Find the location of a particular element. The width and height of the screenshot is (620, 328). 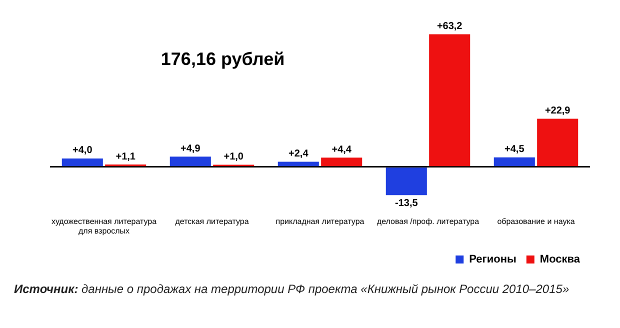

text: 176,16 рублей is located at coordinates (222, 58).